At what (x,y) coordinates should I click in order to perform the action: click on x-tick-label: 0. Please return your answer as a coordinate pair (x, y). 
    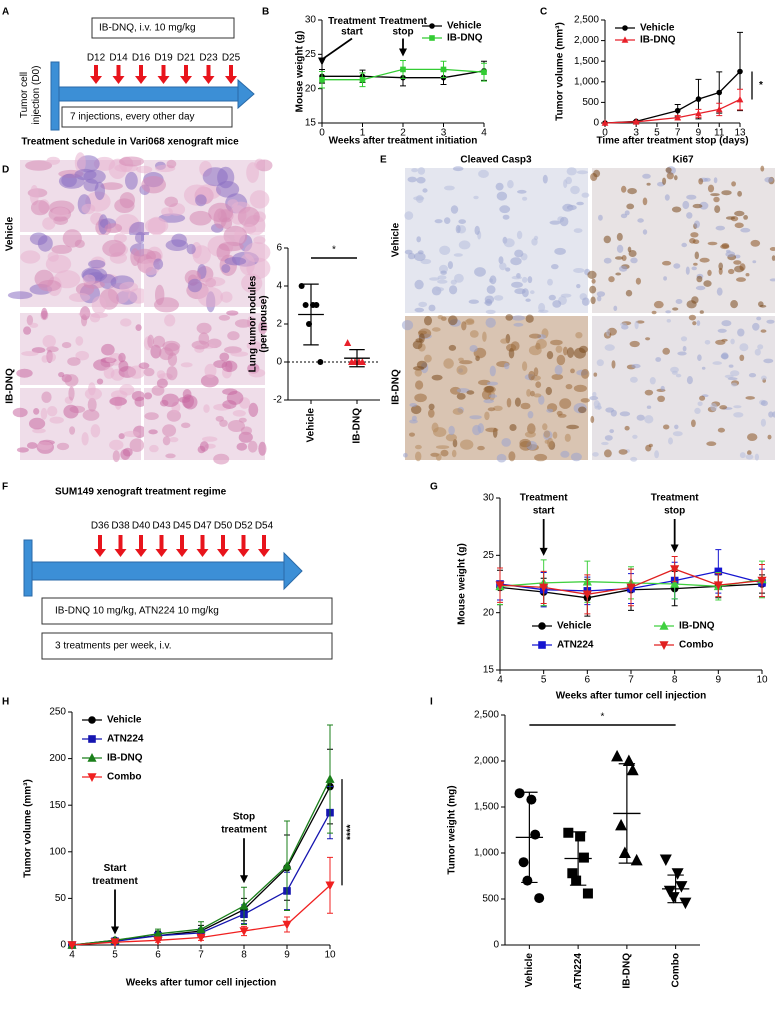
    Looking at the image, I should click on (605, 133).